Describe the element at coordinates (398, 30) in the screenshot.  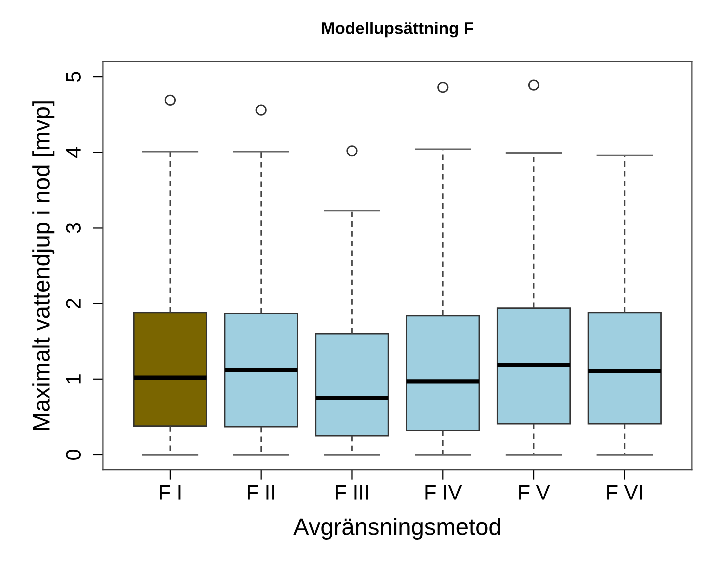
I see `chart-title: Modellupsättning F` at that location.